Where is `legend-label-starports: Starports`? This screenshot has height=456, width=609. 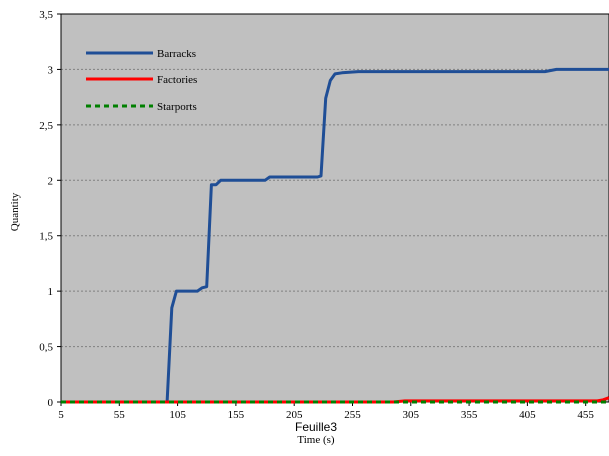
legend-label-starports: Starports is located at coordinates (177, 107).